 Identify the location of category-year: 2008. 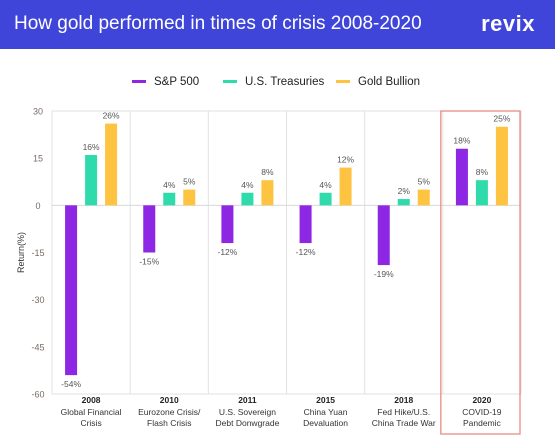
(91, 400).